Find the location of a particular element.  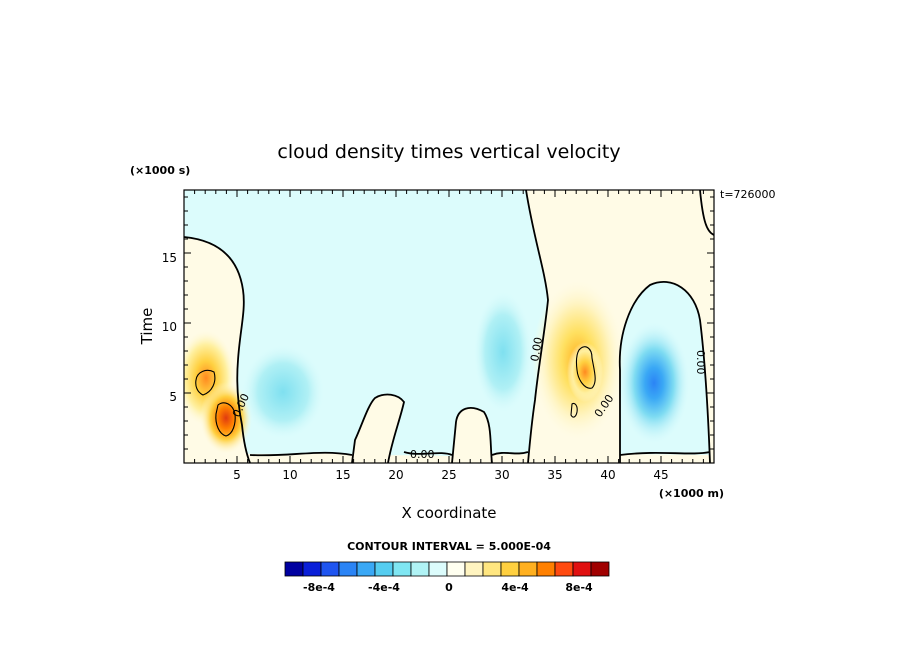

y-units-label: (×1000 s) is located at coordinates (160, 170).